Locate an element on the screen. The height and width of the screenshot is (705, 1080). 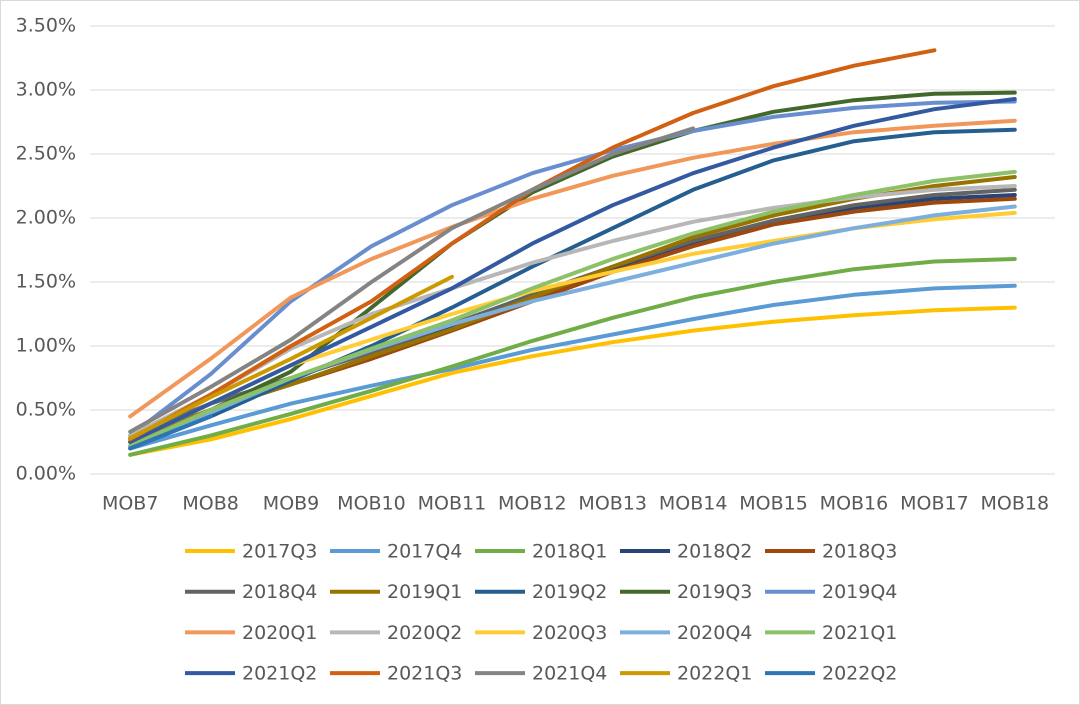
legend-label: 2018Q1 is located at coordinates (569, 552).